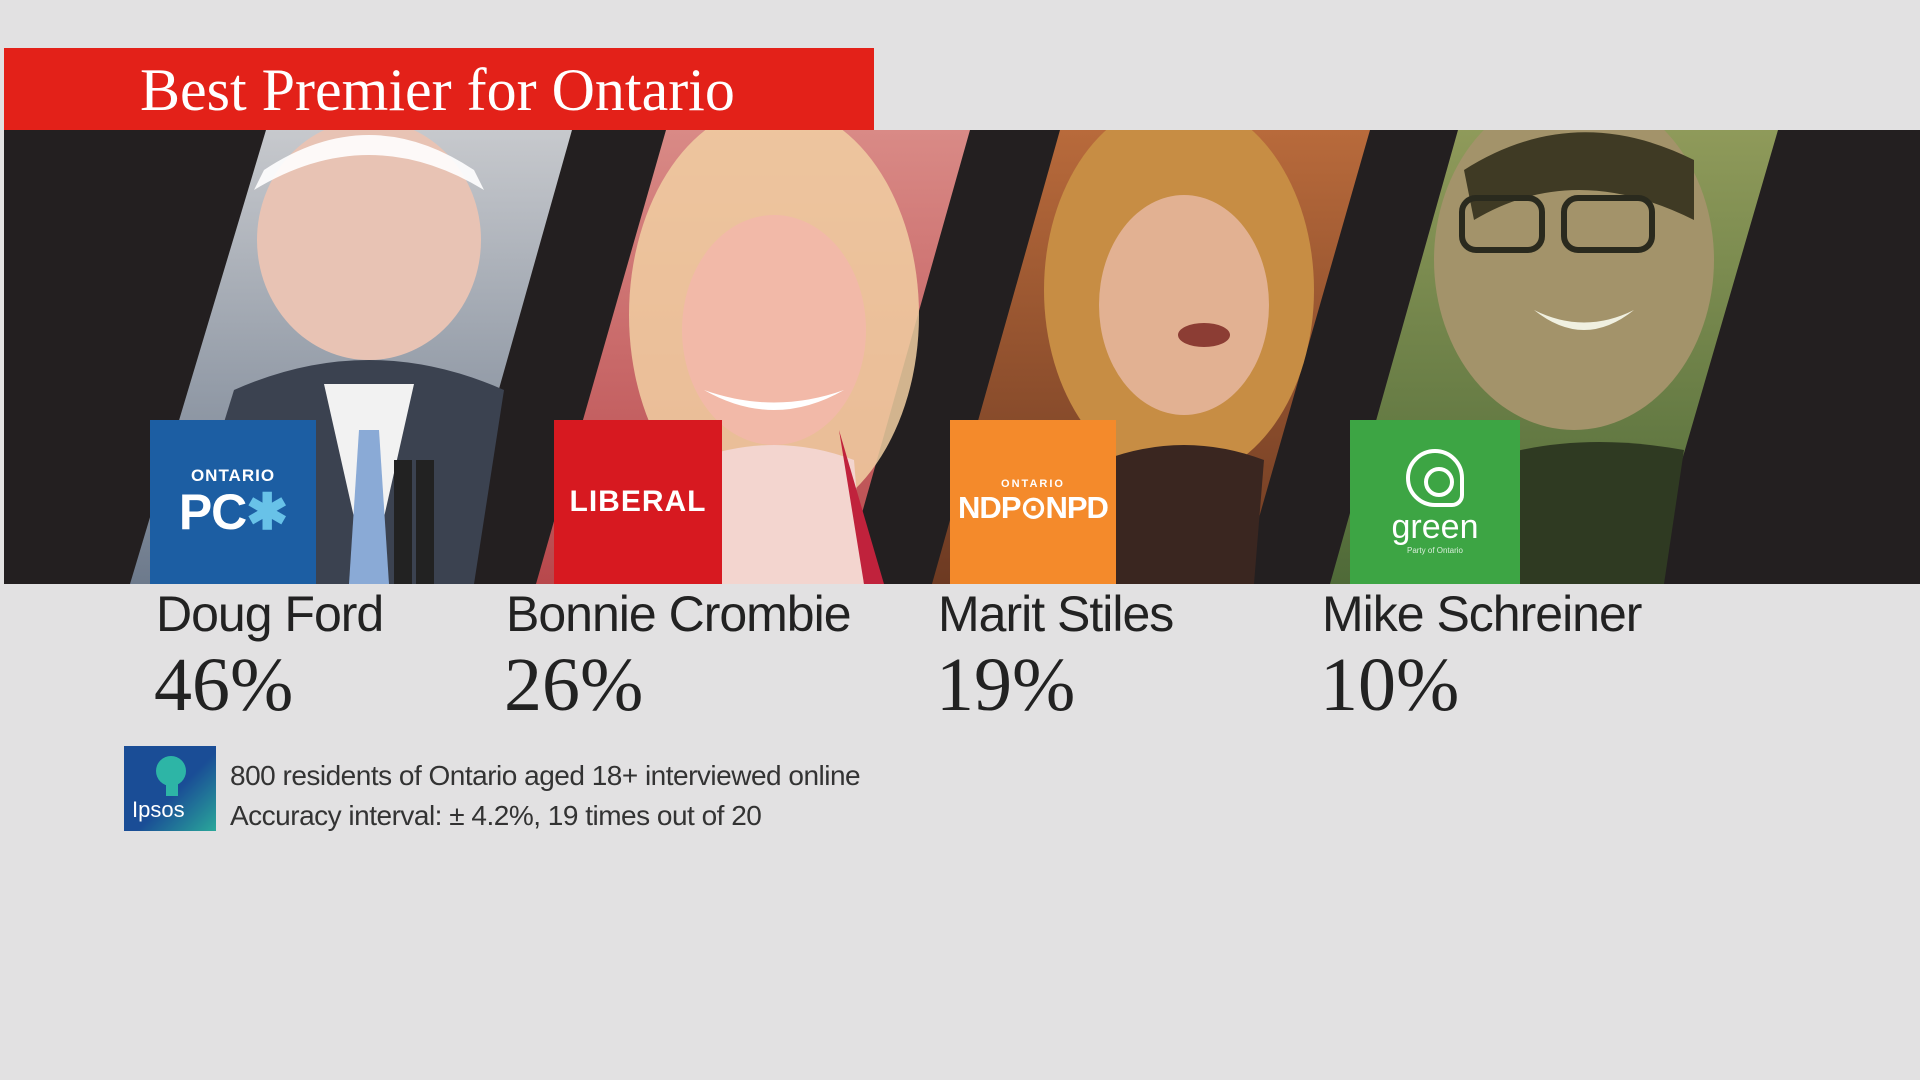  I want to click on ipsos-logo-text: Ipsos, so click(158, 809).